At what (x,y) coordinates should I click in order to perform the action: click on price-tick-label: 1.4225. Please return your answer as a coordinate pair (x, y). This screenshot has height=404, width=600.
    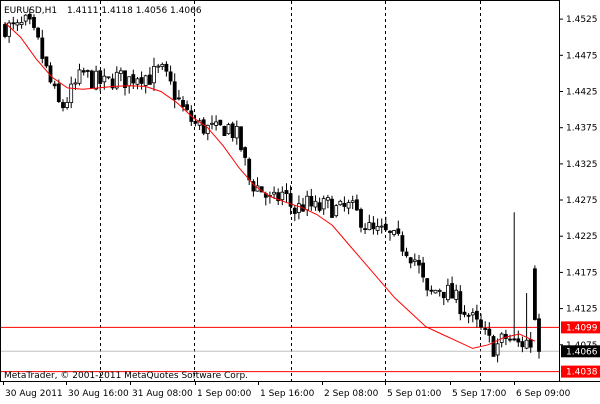
    Looking at the image, I should click on (582, 237).